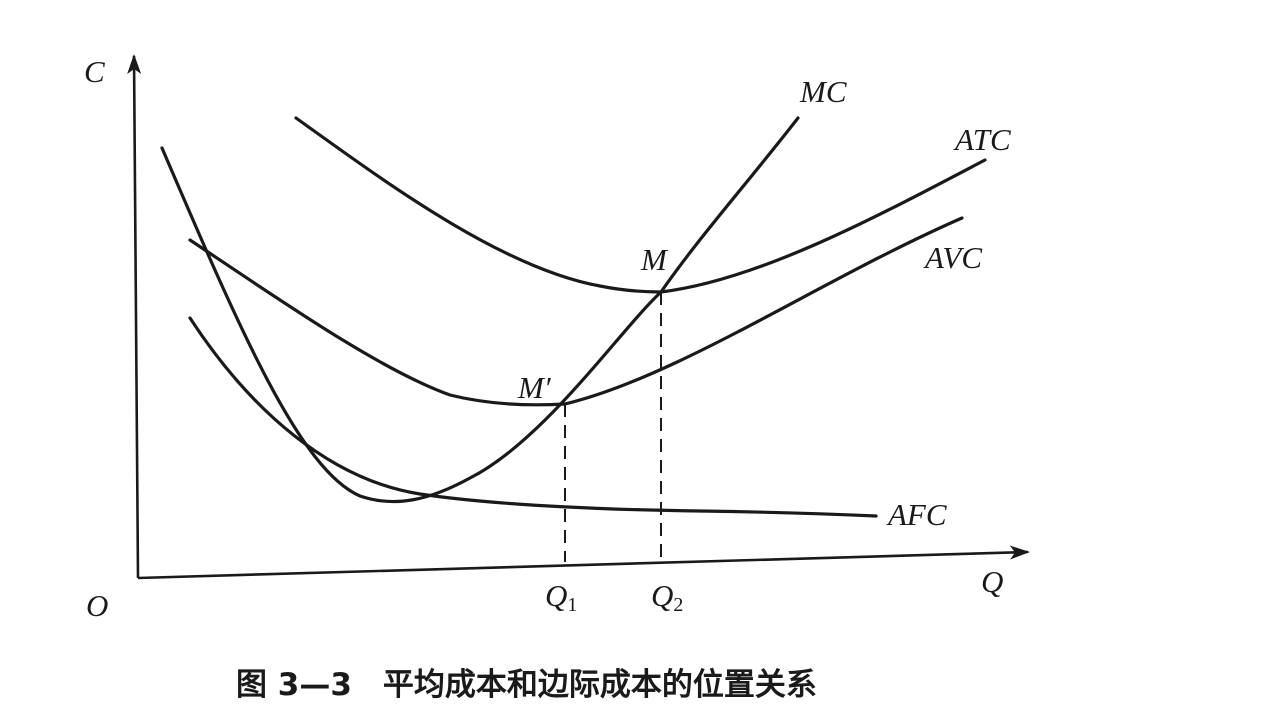 This screenshot has height=724, width=1273. Describe the element at coordinates (662, 595) in the screenshot. I see `q2-base: Q` at that location.